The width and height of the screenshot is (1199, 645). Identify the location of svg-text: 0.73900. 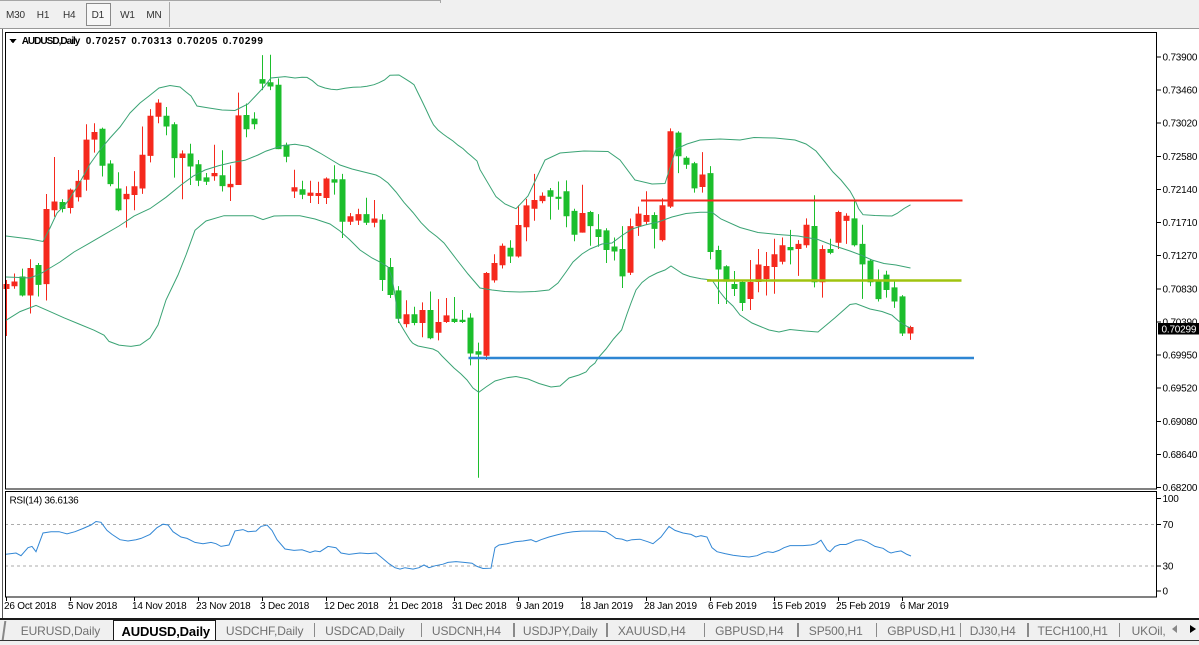
(1180, 57).